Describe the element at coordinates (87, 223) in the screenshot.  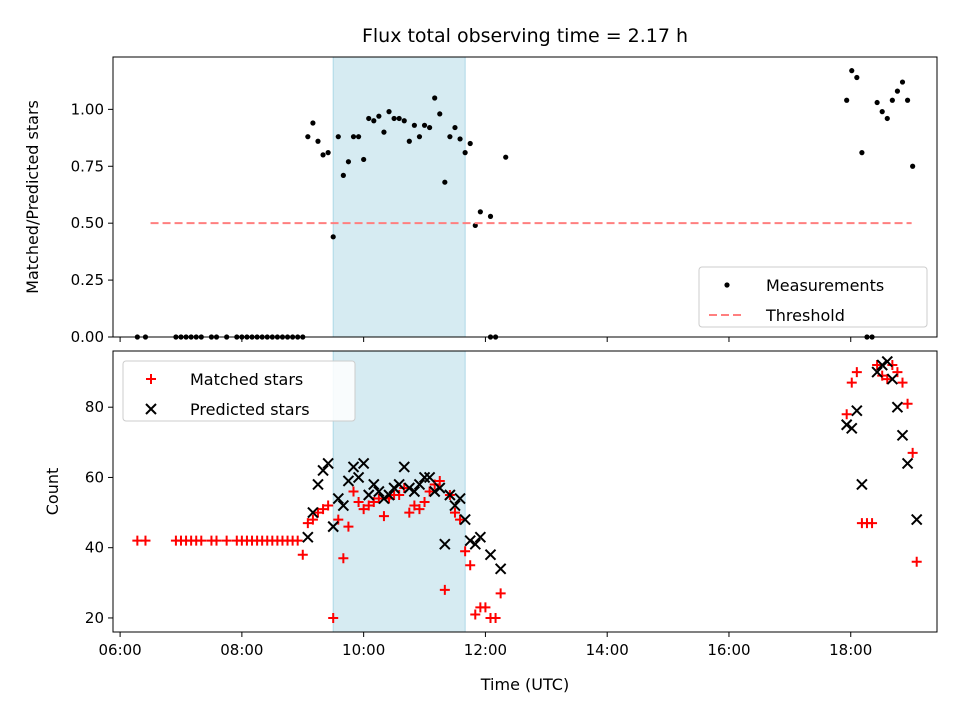
I see `y-tick-label: 0.50` at that location.